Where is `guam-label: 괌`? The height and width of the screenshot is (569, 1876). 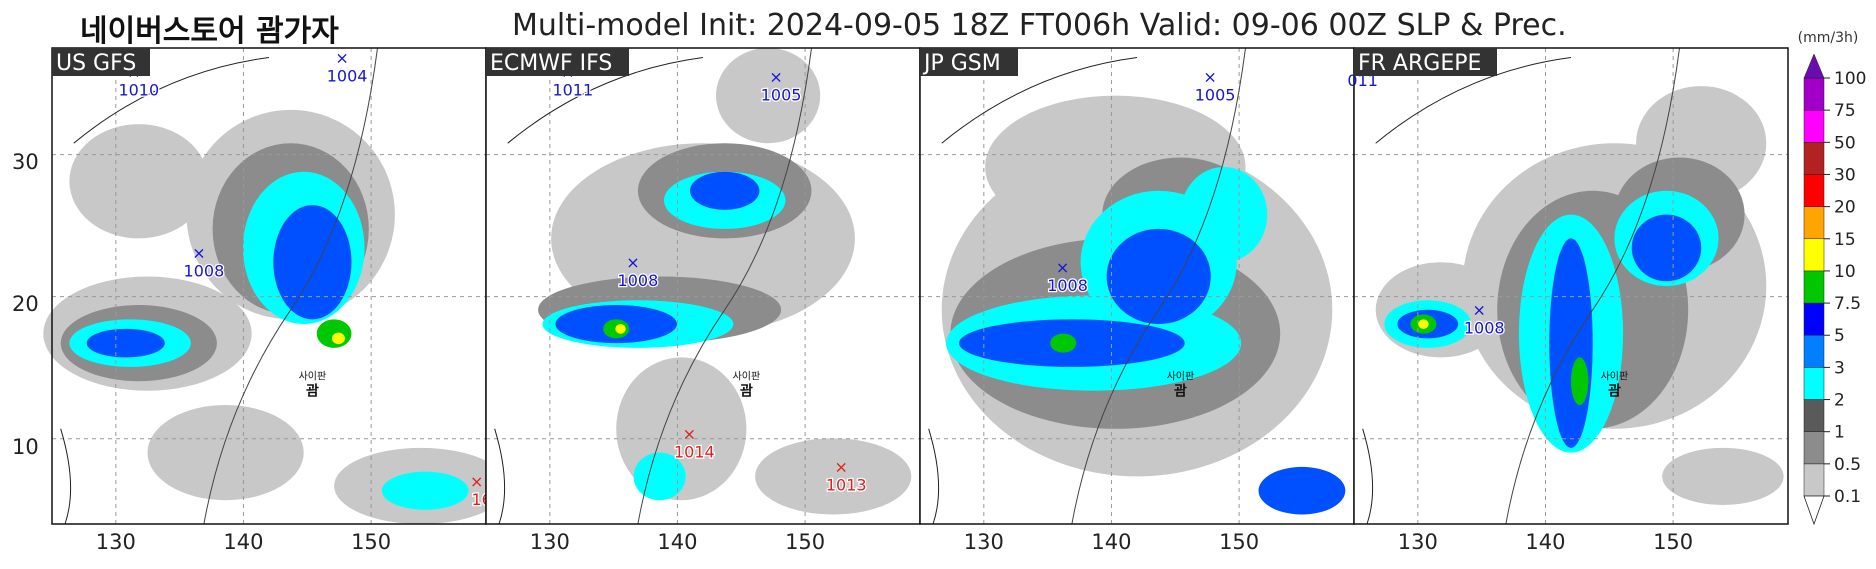 guam-label: 괌 is located at coordinates (1180, 390).